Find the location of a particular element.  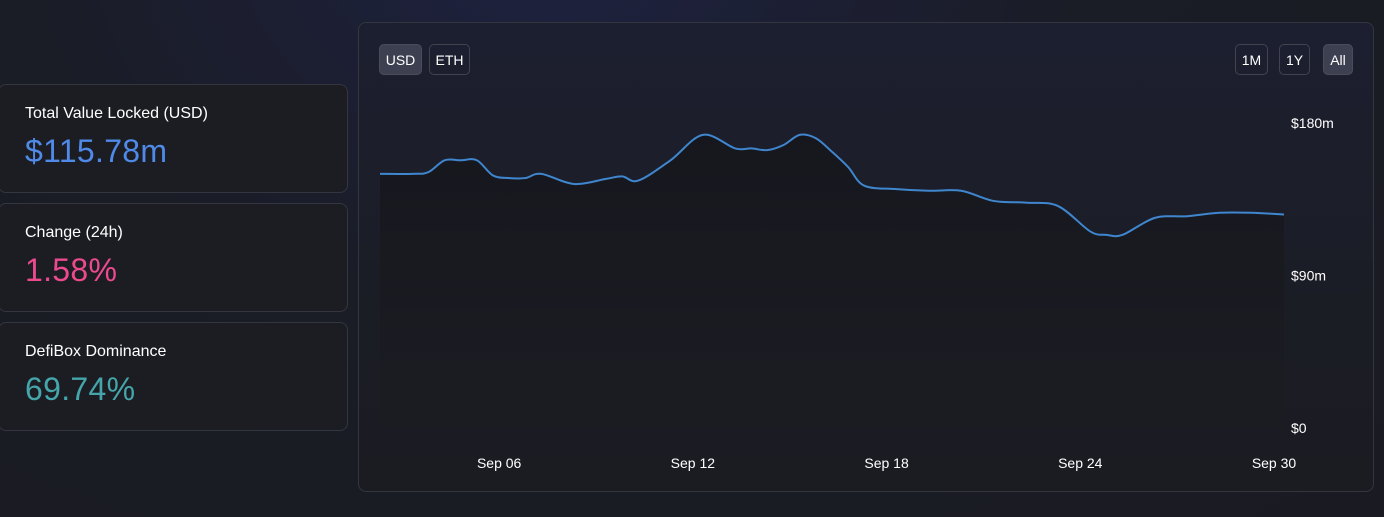

stat-label: Change (24h) is located at coordinates (74, 232).